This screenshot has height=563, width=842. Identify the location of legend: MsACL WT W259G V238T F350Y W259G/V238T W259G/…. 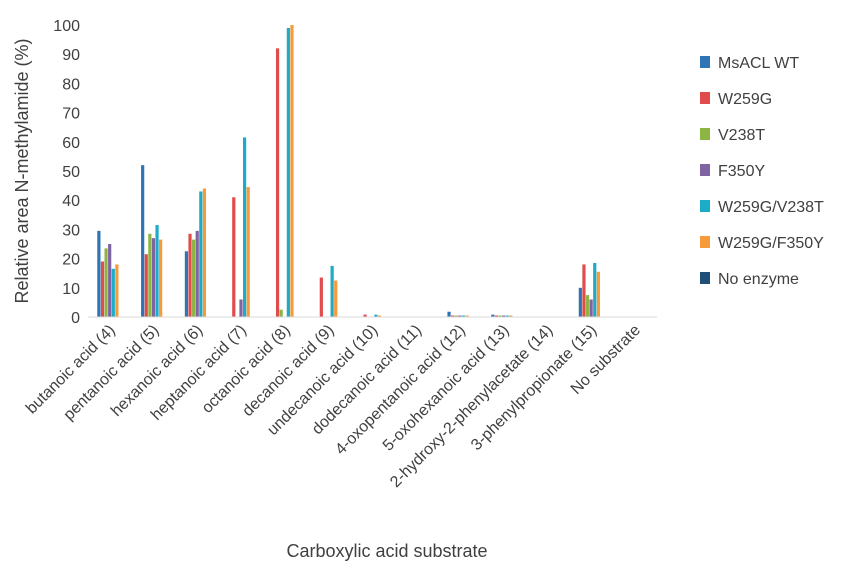
(762, 171).